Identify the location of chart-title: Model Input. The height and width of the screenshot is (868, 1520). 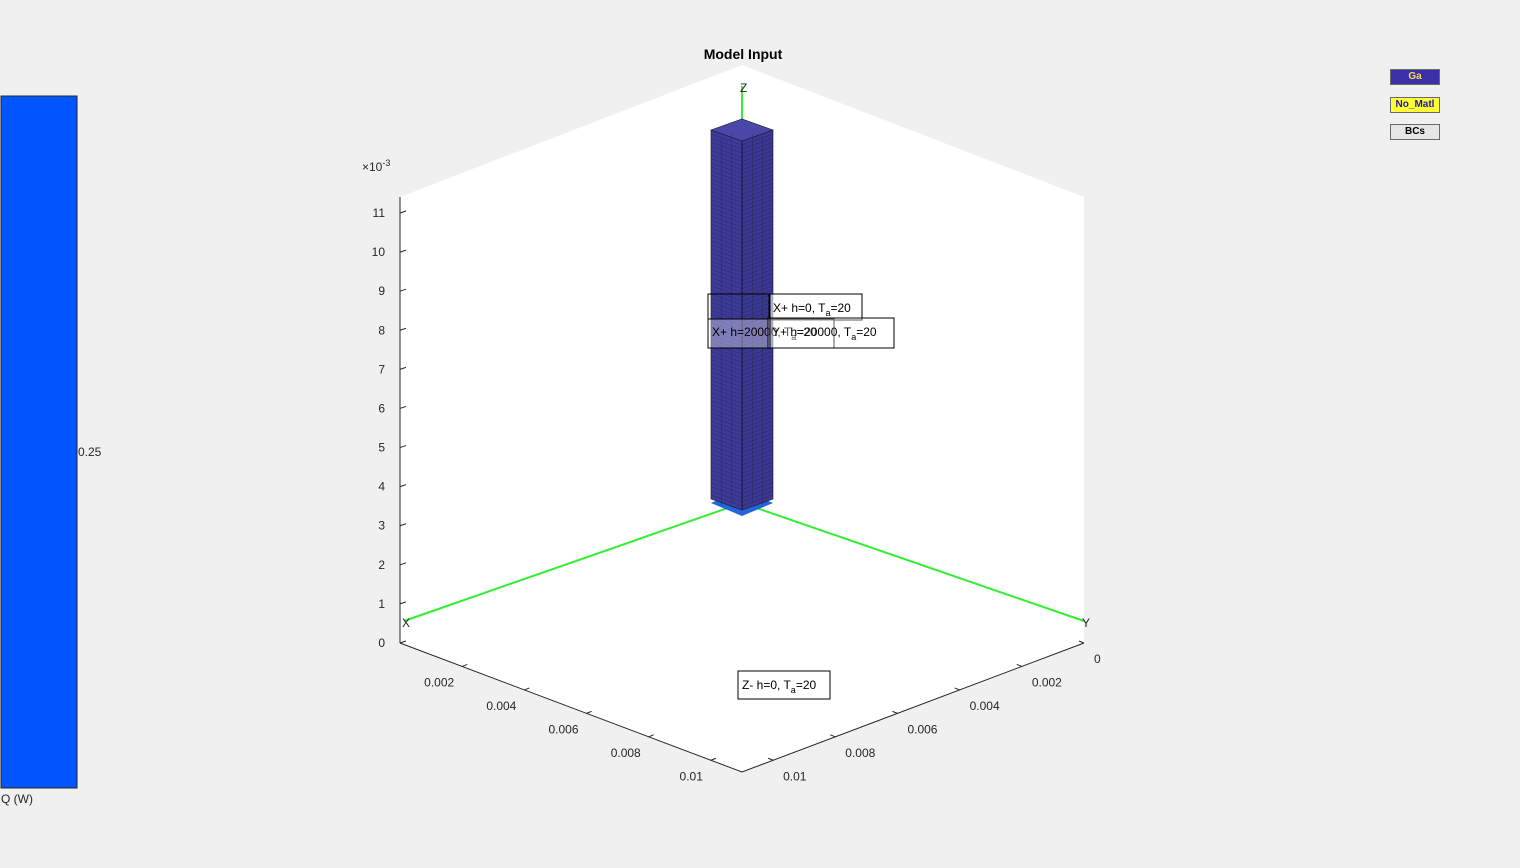
(743, 54).